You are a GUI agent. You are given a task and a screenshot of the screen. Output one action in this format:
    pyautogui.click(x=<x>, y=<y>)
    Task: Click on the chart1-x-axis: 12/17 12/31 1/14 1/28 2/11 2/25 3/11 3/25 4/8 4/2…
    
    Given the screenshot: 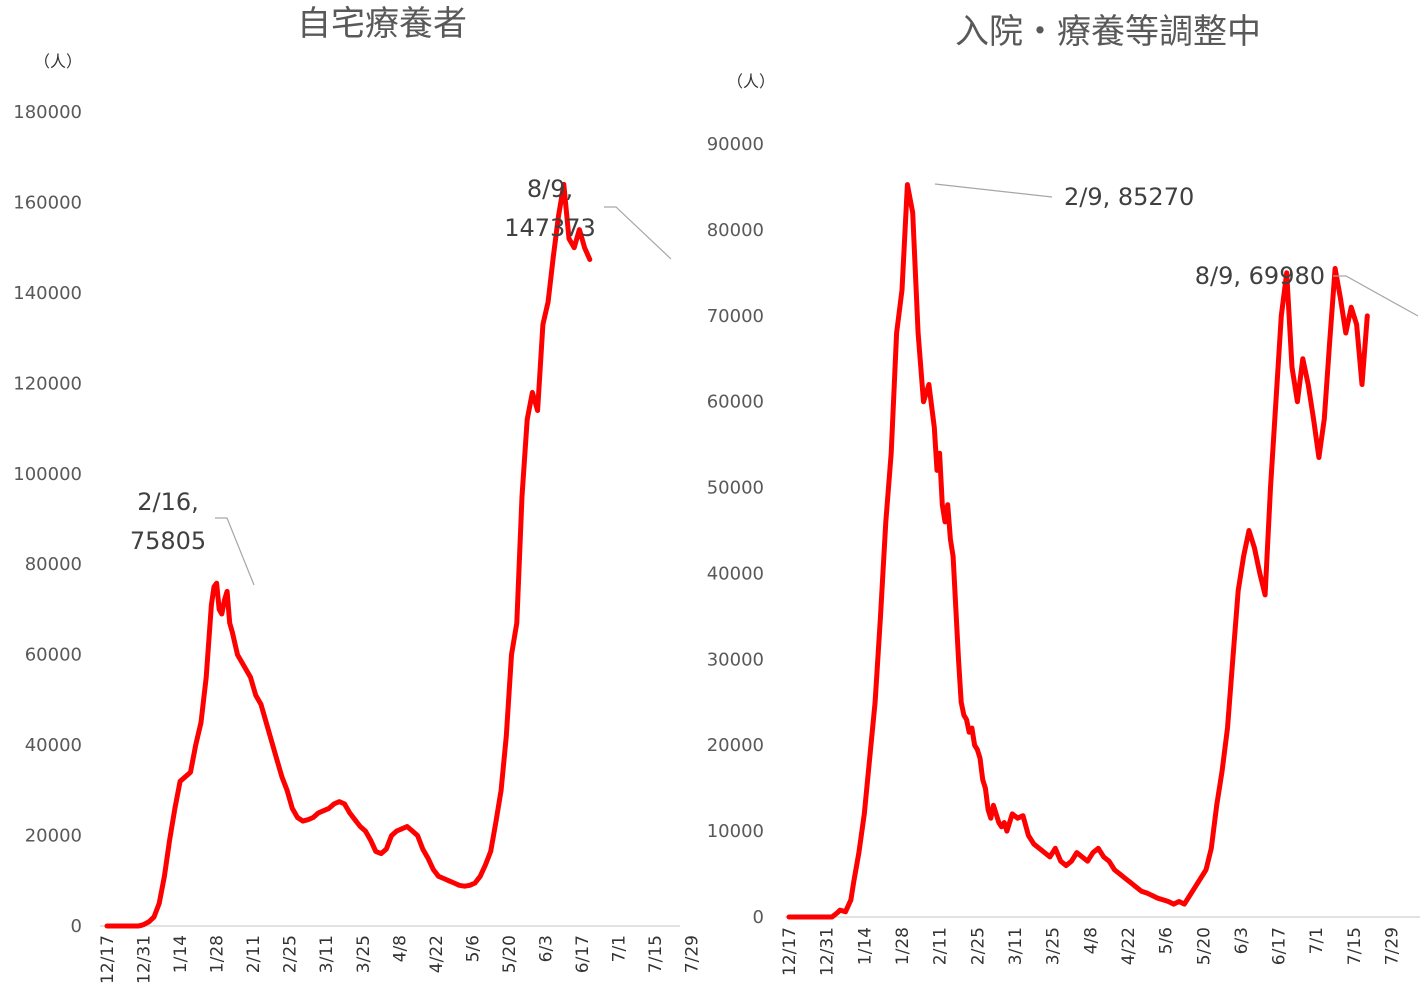 What is the action you would take?
    pyautogui.click(x=400, y=959)
    